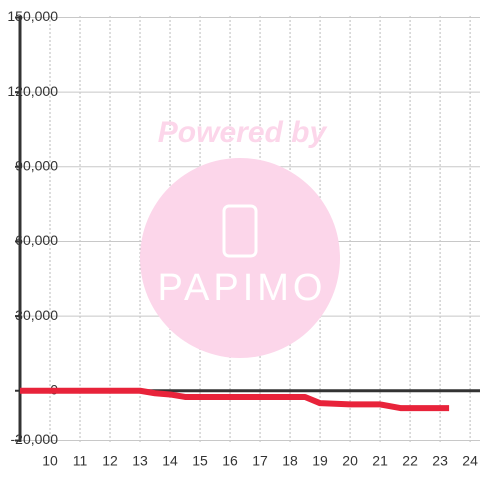 The width and height of the screenshot is (480, 480). I want to click on watermark-icon, so click(240, 231).